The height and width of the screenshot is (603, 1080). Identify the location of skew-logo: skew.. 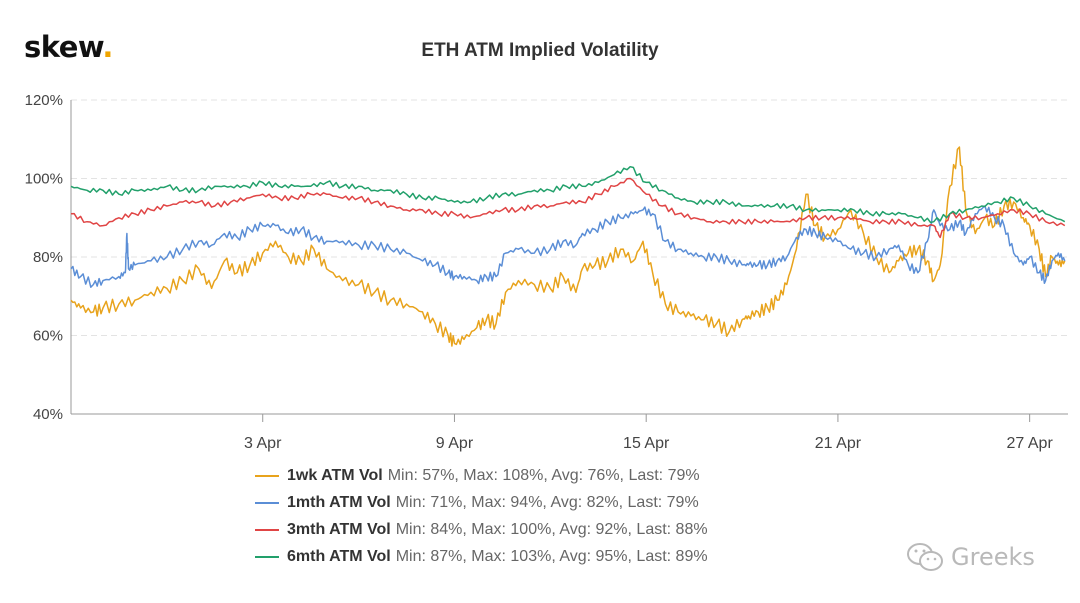
(68, 47).